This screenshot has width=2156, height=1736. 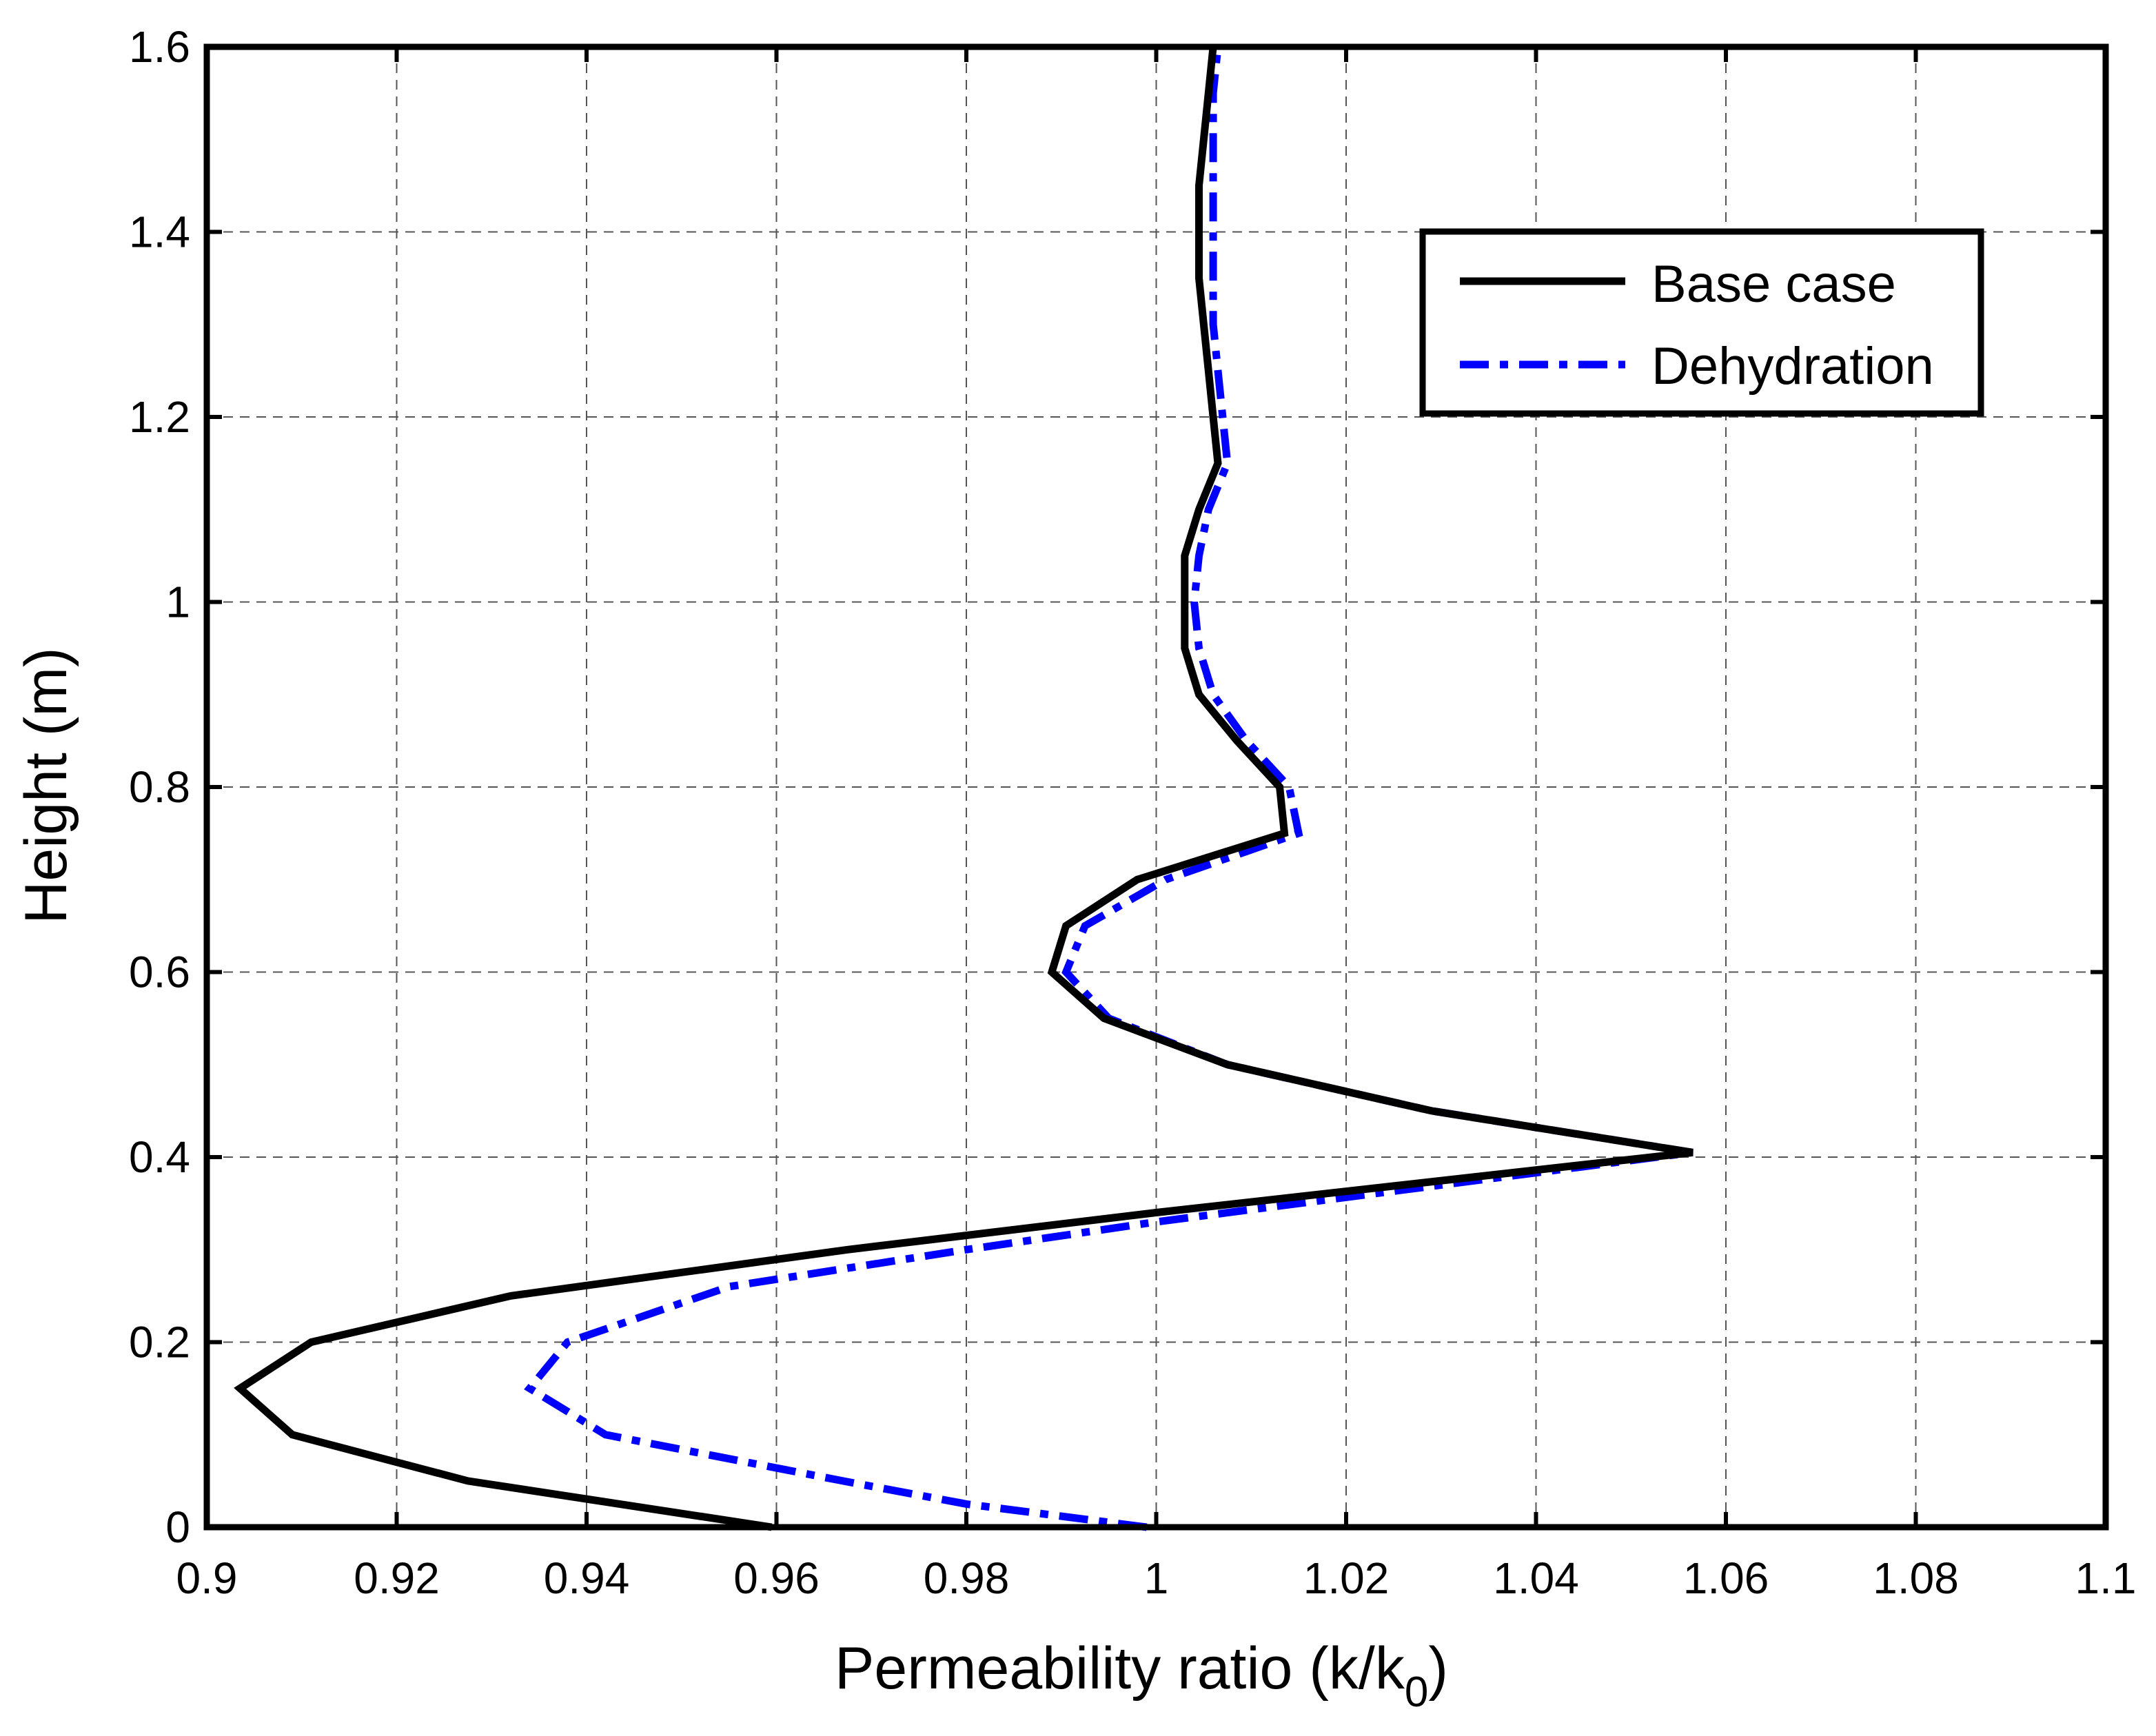 What do you see at coordinates (159, 1342) in the screenshot?
I see `y-tick-label: 0.2` at bounding box center [159, 1342].